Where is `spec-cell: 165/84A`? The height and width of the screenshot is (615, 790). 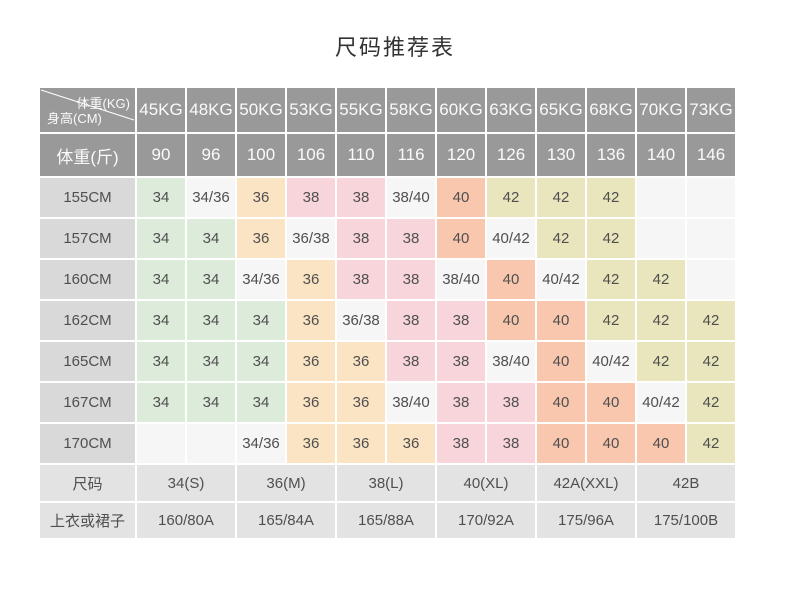
spec-cell: 165/84A is located at coordinates (286, 520).